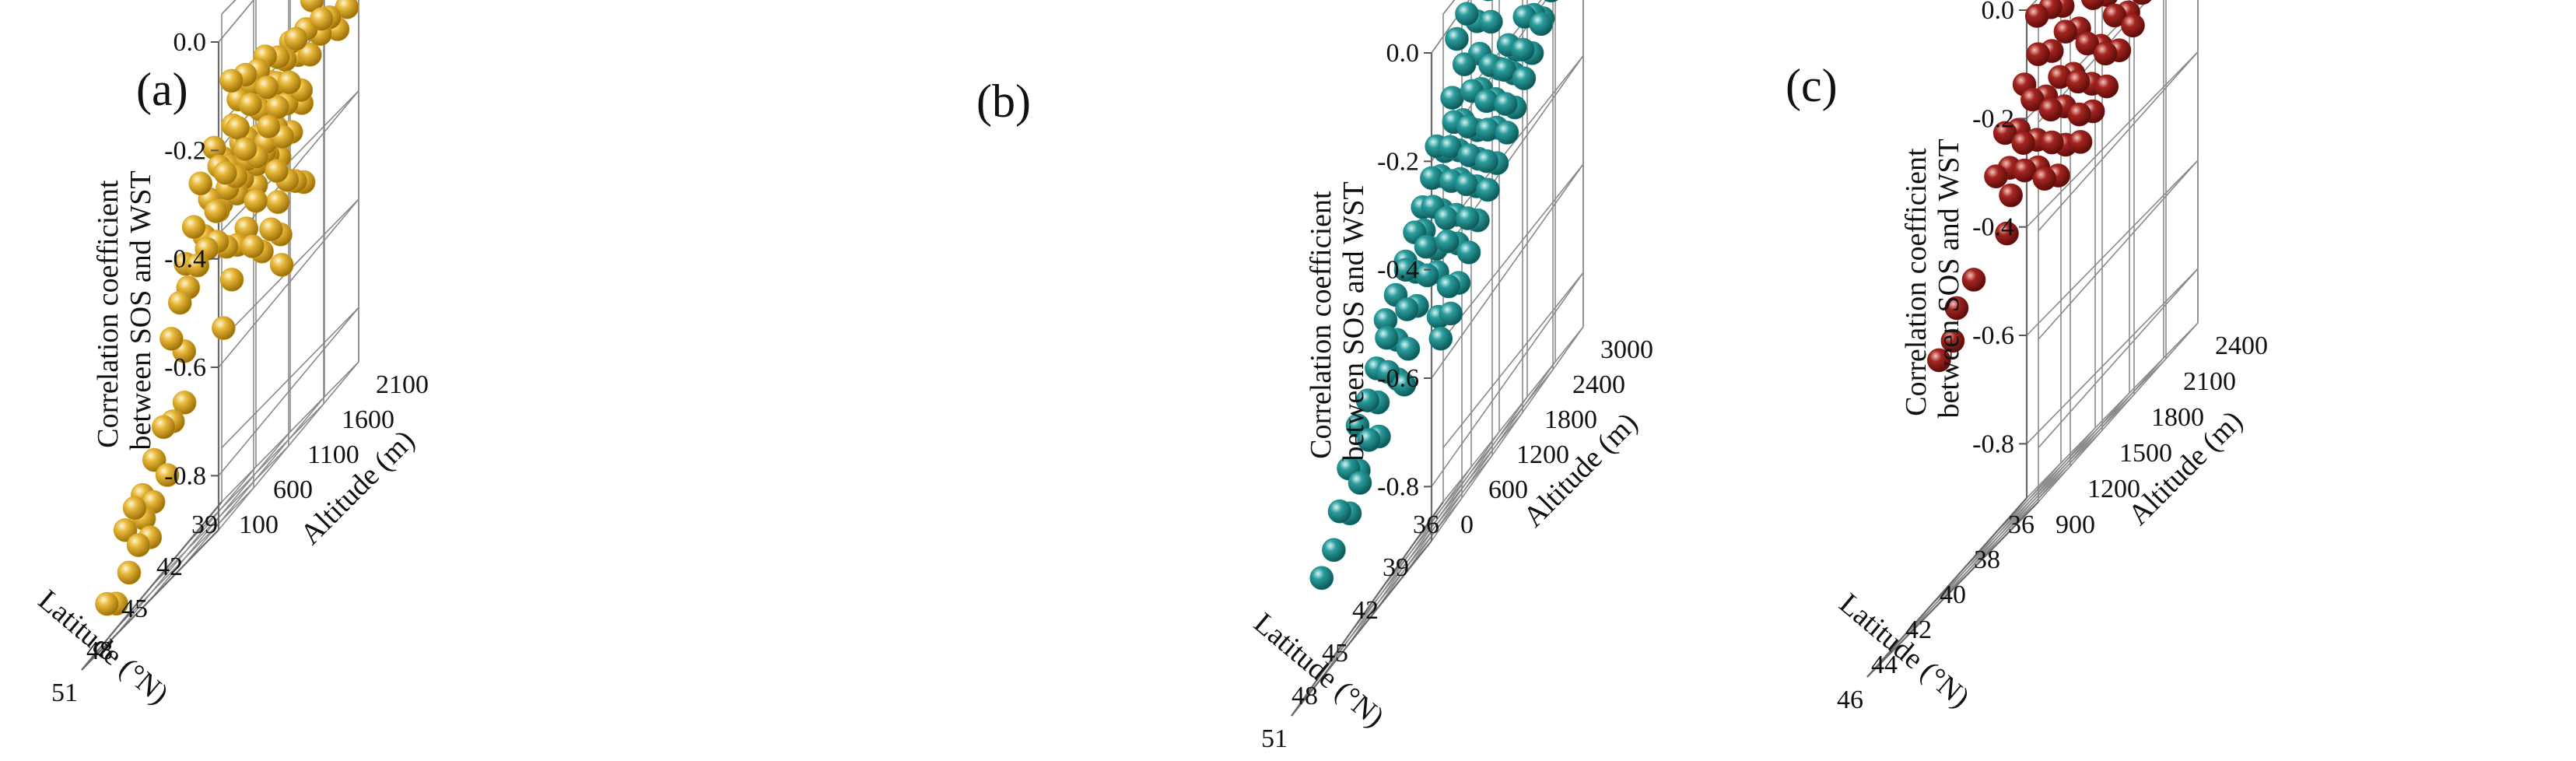 This screenshot has height=761, width=2576. I want to click on z-tick-label: -0.8, so click(1398, 486).